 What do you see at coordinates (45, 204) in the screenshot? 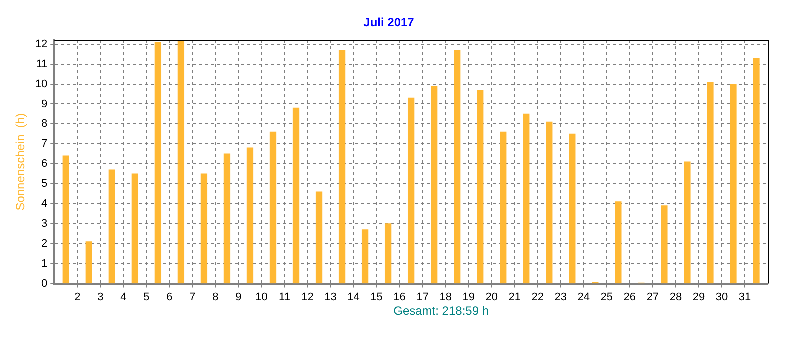
I see `y-tick-label: 4` at bounding box center [45, 204].